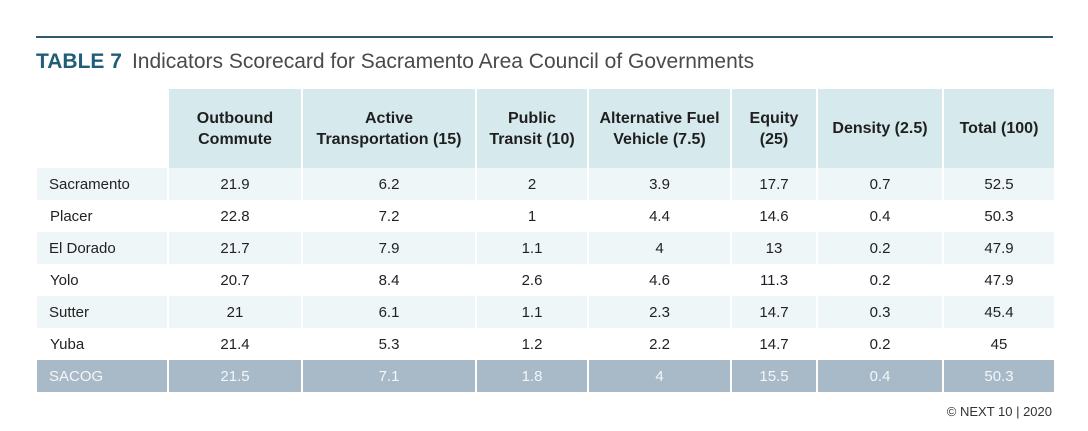 Image resolution: width=1088 pixels, height=431 pixels. What do you see at coordinates (998, 376) in the screenshot?
I see `summary-score-cell: 50.3` at bounding box center [998, 376].